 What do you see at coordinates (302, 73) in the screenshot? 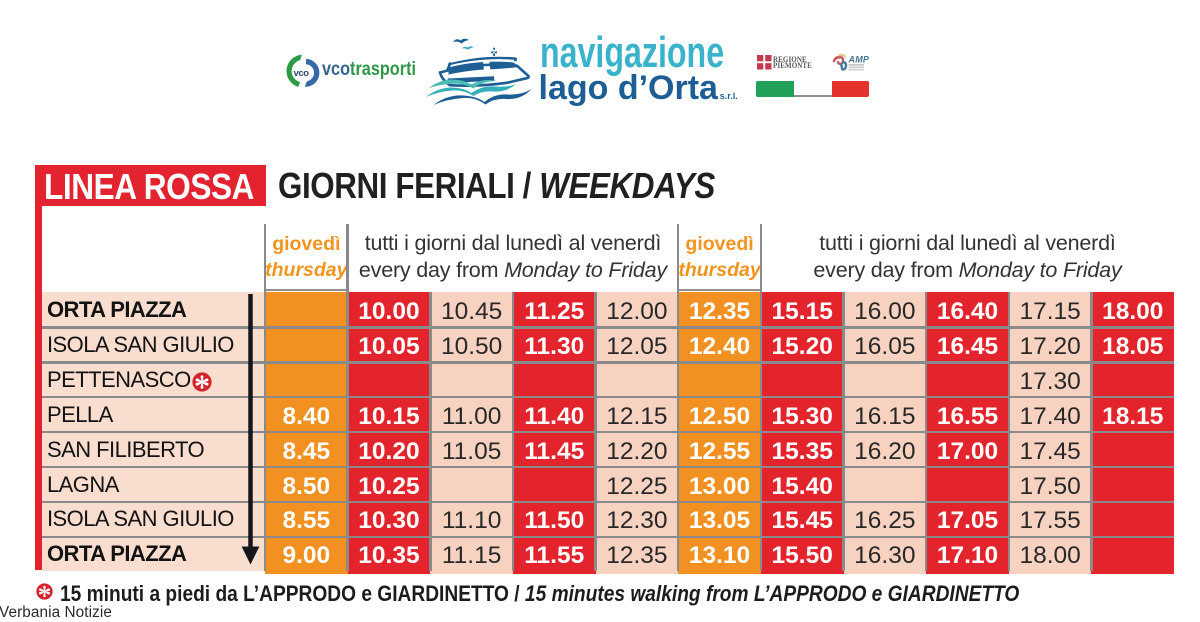
I see `svg-text: vco` at bounding box center [302, 73].